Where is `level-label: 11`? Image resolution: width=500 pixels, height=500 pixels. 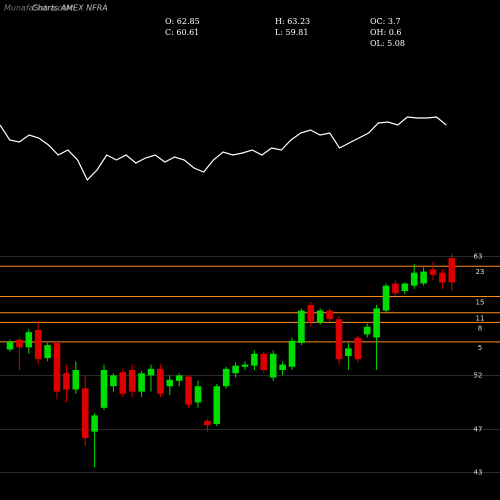 level-label: 11 is located at coordinates (480, 319).